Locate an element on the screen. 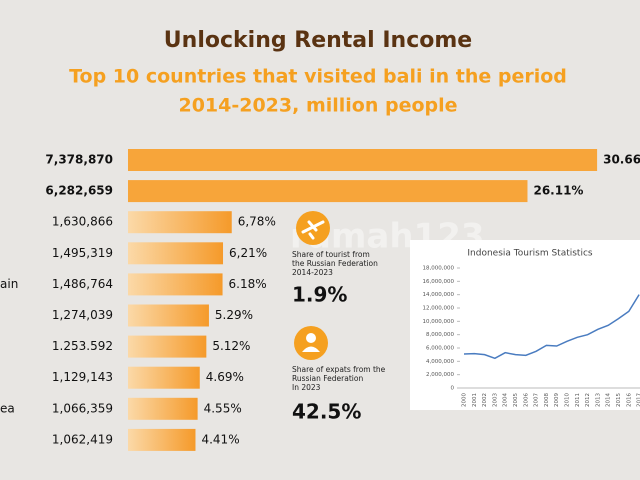 Image resolution: width=640 pixels, height=480 pixels. y-tick-label: 4,000,000 is located at coordinates (440, 362).